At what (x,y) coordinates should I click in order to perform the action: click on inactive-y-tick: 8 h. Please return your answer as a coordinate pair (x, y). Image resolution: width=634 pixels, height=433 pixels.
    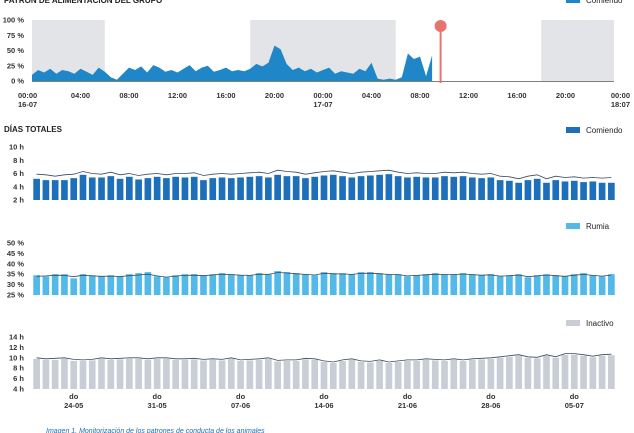
    Looking at the image, I should click on (18, 368).